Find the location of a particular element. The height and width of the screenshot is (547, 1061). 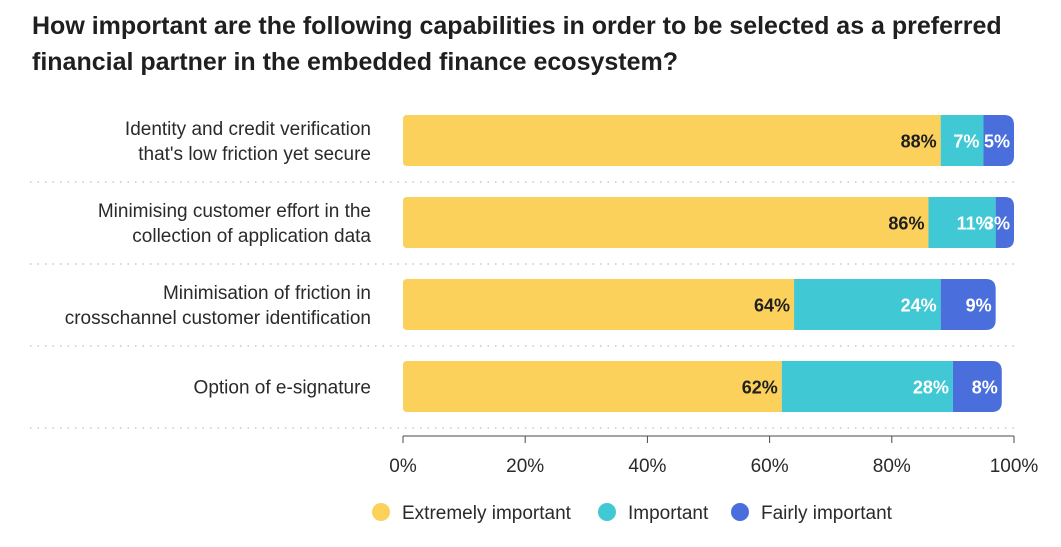

value-label: 3% is located at coordinates (997, 224).